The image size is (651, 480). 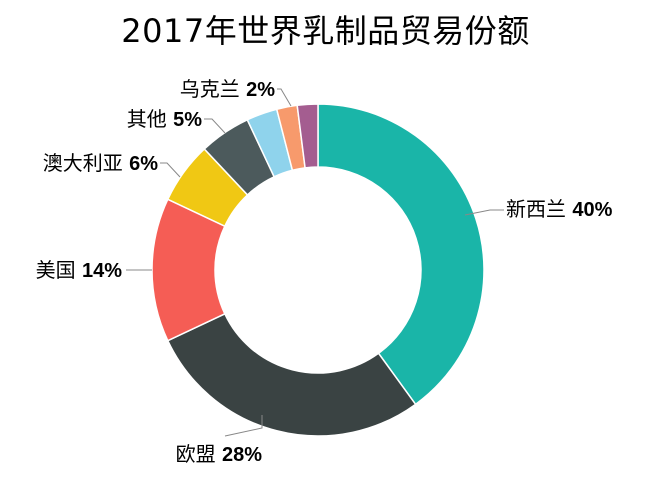 I want to click on slice-label-value: 40%, so click(x=592, y=210).